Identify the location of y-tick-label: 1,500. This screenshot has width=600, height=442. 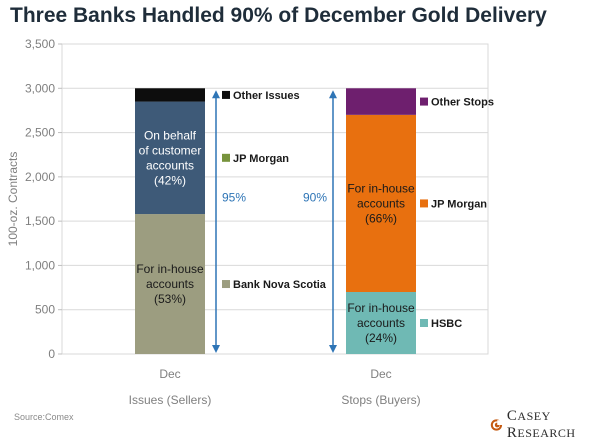
(40, 221).